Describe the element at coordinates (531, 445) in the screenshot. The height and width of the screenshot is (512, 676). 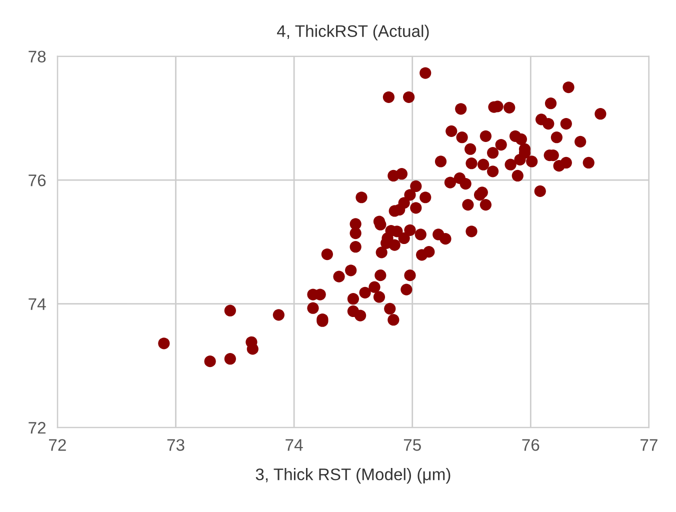
I see `x-tick-label: 76` at that location.